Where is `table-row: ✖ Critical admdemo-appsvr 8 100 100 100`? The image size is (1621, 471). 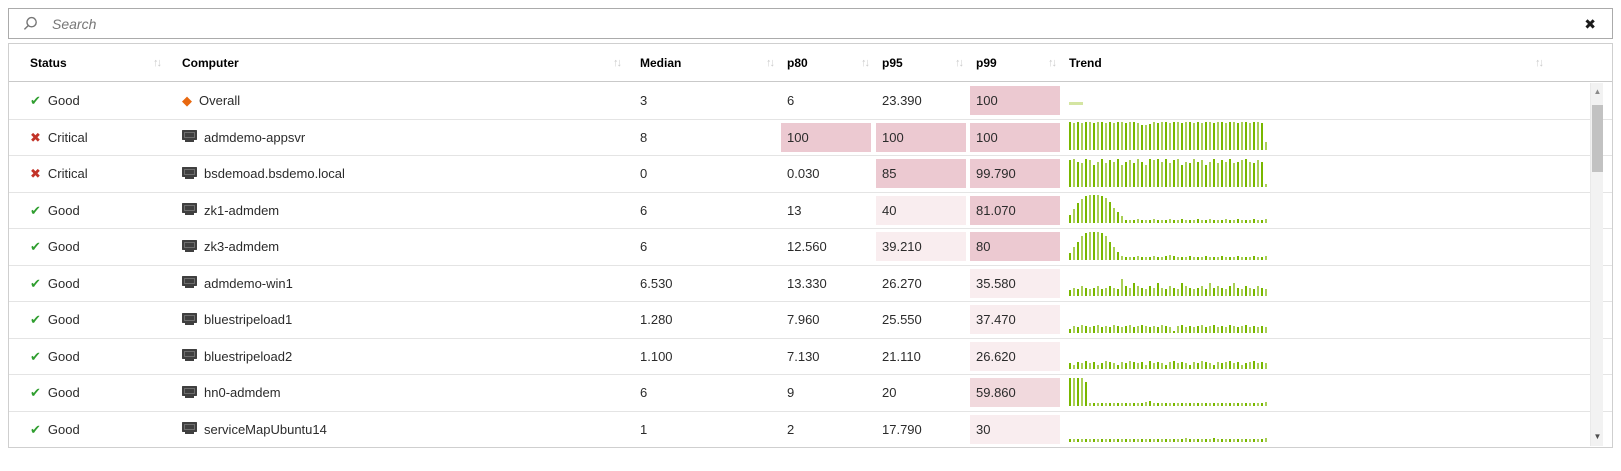
table-row: ✖ Critical admdemo-appsvr 8 100 100 100 is located at coordinates (810, 137).